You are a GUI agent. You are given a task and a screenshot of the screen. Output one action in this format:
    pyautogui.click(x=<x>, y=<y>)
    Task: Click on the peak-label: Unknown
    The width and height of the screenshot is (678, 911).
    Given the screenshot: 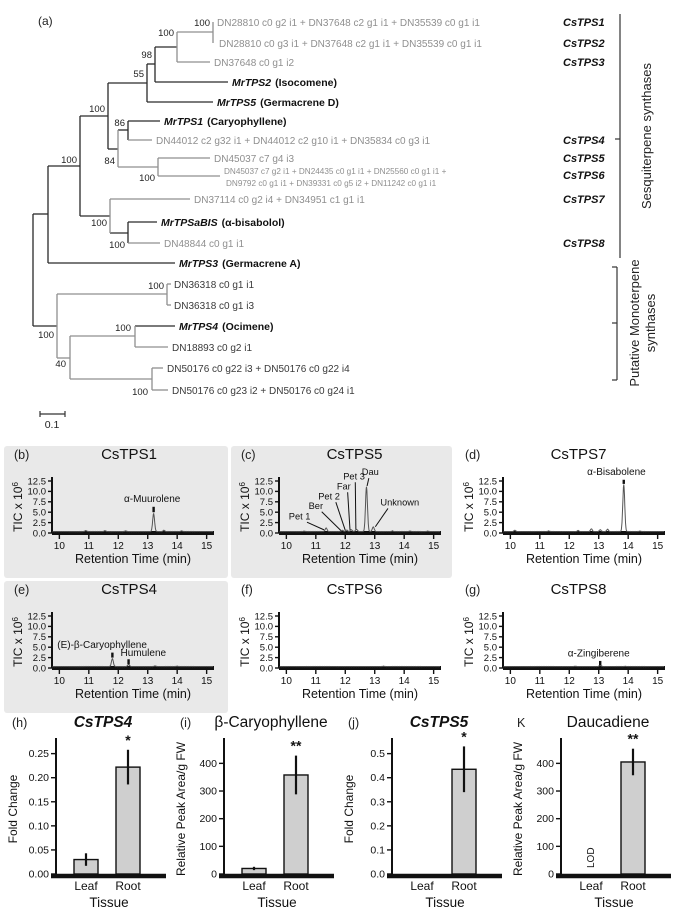 What is the action you would take?
    pyautogui.click(x=399, y=503)
    